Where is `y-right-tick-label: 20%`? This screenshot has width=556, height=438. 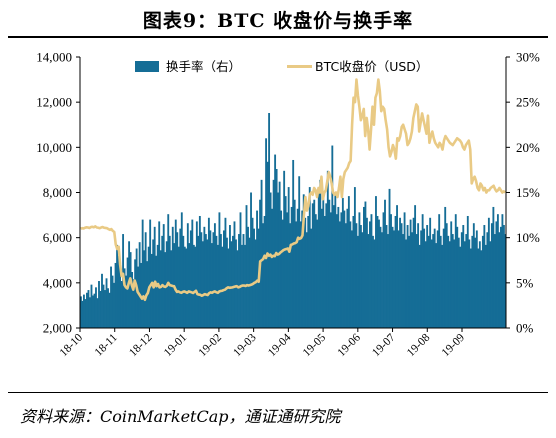 y-right-tick-label: 20% is located at coordinates (528, 147).